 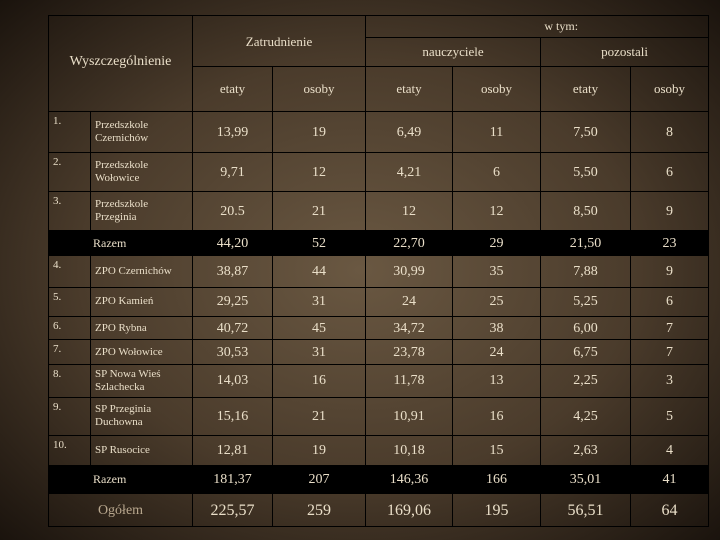 What do you see at coordinates (141, 302) in the screenshot?
I see `row-name: ZPO Kamień` at bounding box center [141, 302].